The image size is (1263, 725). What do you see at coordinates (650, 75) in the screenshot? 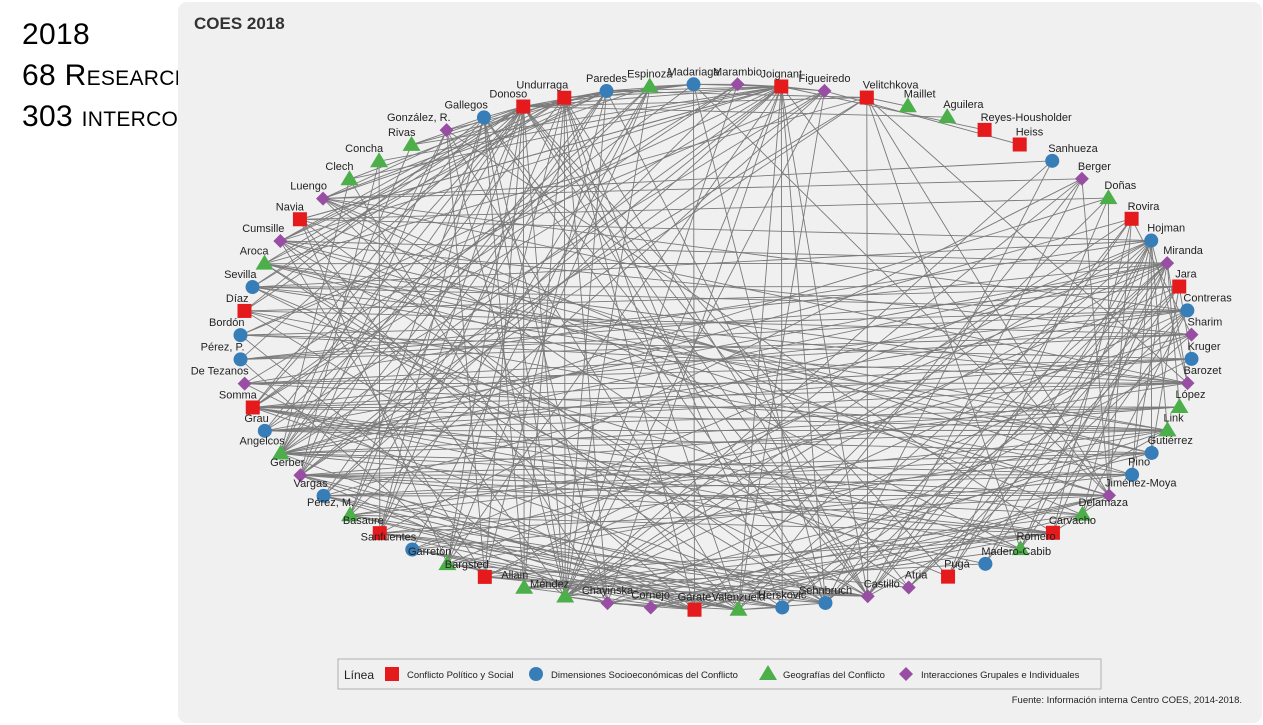
I see `node-label-espinoza: Espinoza` at bounding box center [650, 75].